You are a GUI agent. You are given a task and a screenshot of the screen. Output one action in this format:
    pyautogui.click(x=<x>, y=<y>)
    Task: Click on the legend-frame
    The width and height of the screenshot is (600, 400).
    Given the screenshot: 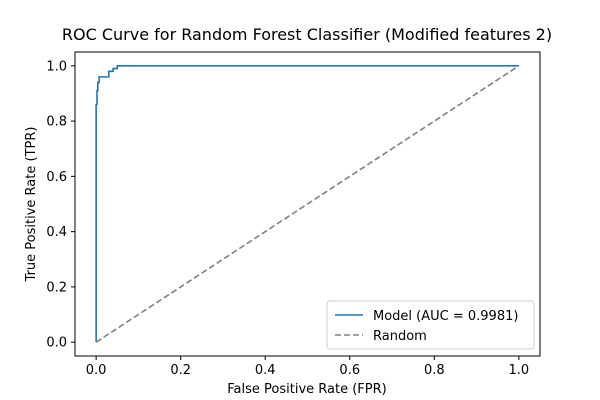 What is the action you would take?
    pyautogui.click(x=430, y=325)
    